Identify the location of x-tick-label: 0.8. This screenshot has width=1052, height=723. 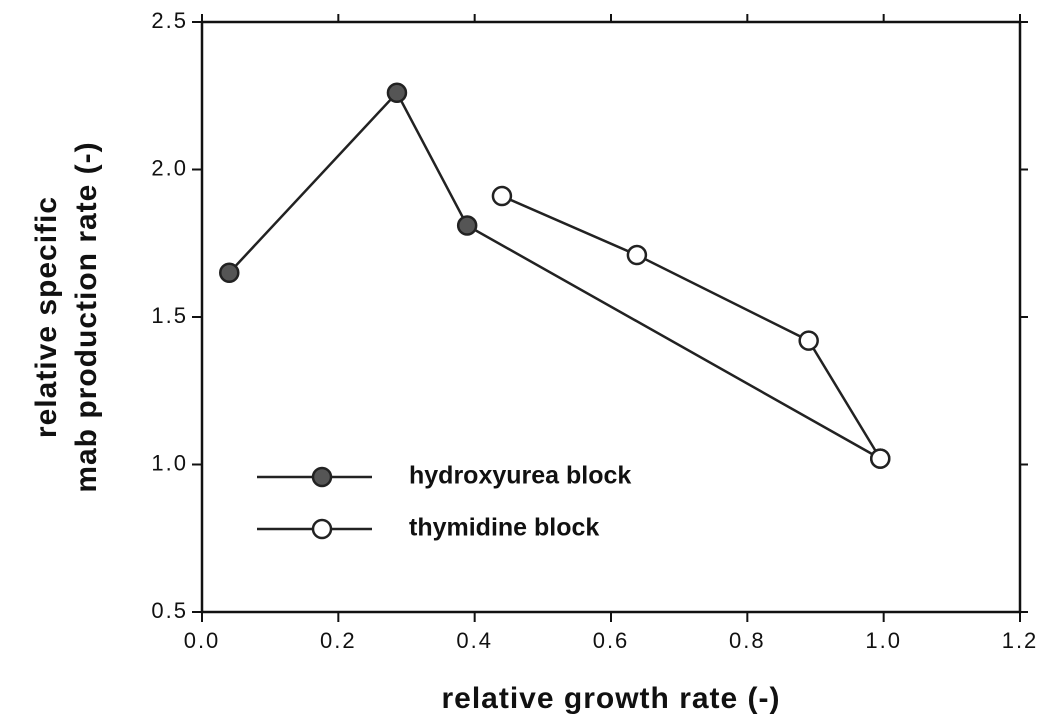
(747, 640).